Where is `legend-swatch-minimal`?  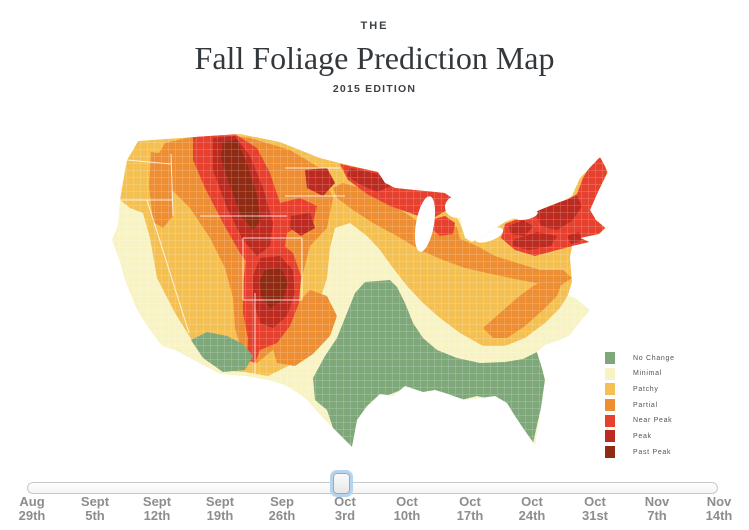
legend-swatch-minimal is located at coordinates (610, 373).